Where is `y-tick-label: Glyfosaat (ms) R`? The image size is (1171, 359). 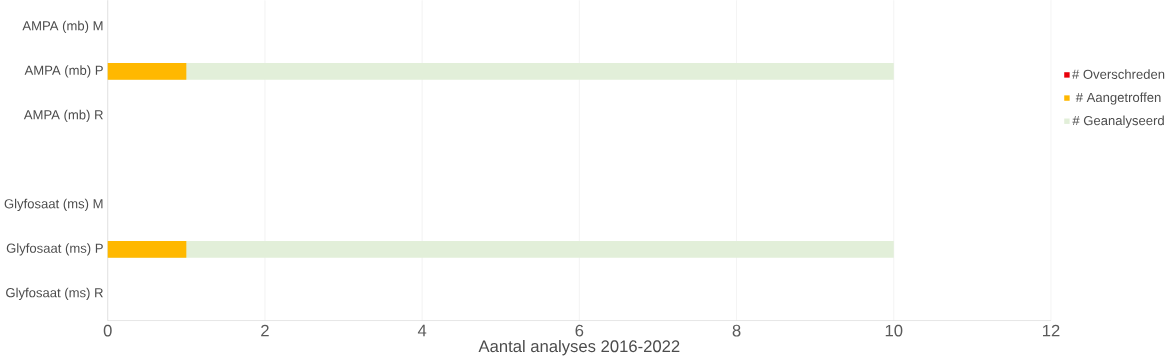 y-tick-label: Glyfosaat (ms) R is located at coordinates (54, 293).